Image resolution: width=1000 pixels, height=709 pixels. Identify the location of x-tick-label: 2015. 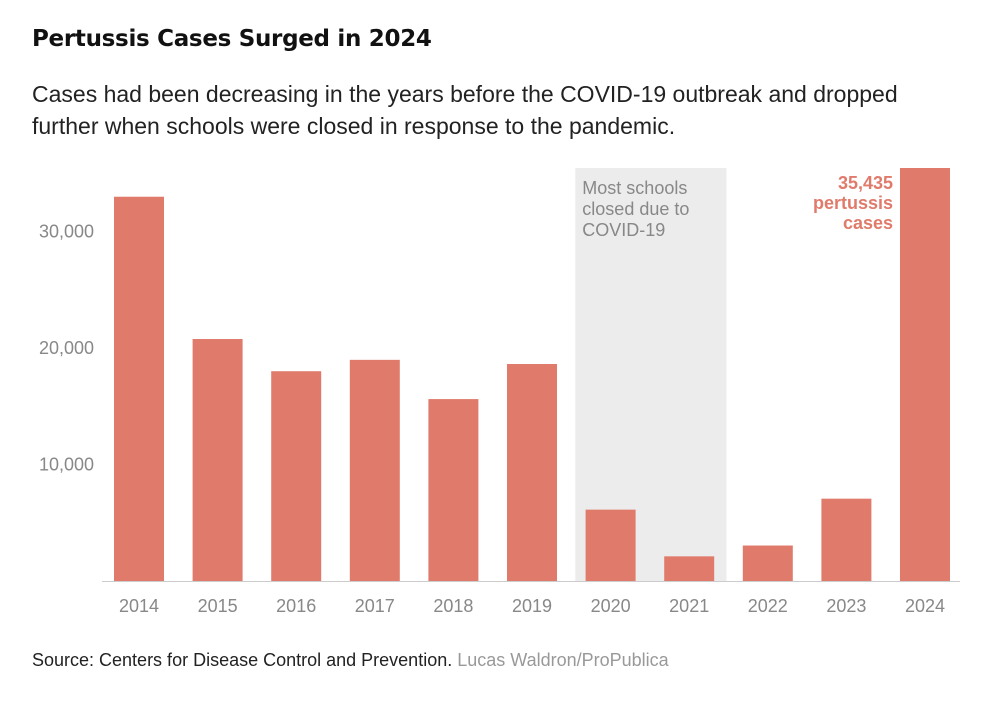
(218, 606).